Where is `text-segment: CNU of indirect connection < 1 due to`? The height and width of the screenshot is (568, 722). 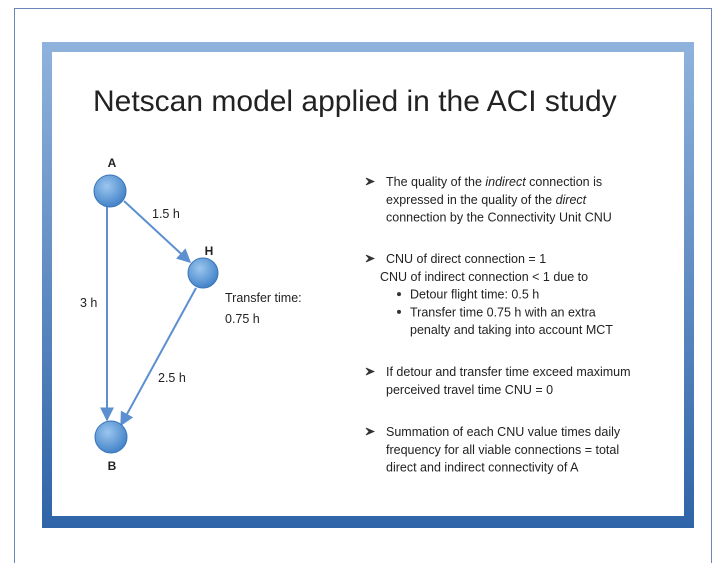 text-segment: CNU of indirect connection < 1 due to is located at coordinates (484, 277).